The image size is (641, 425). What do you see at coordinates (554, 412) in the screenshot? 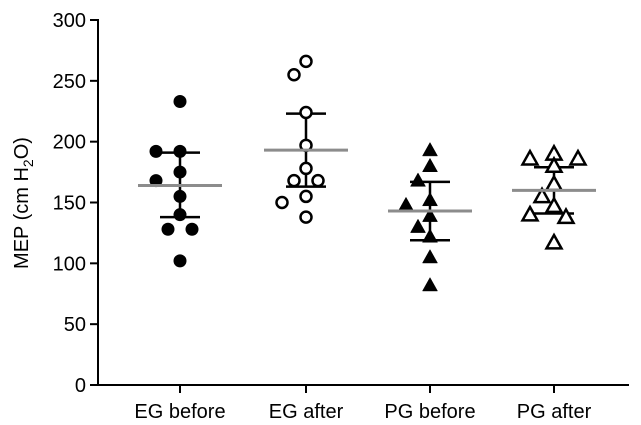
I see `x-tick-label: PG after` at bounding box center [554, 412].